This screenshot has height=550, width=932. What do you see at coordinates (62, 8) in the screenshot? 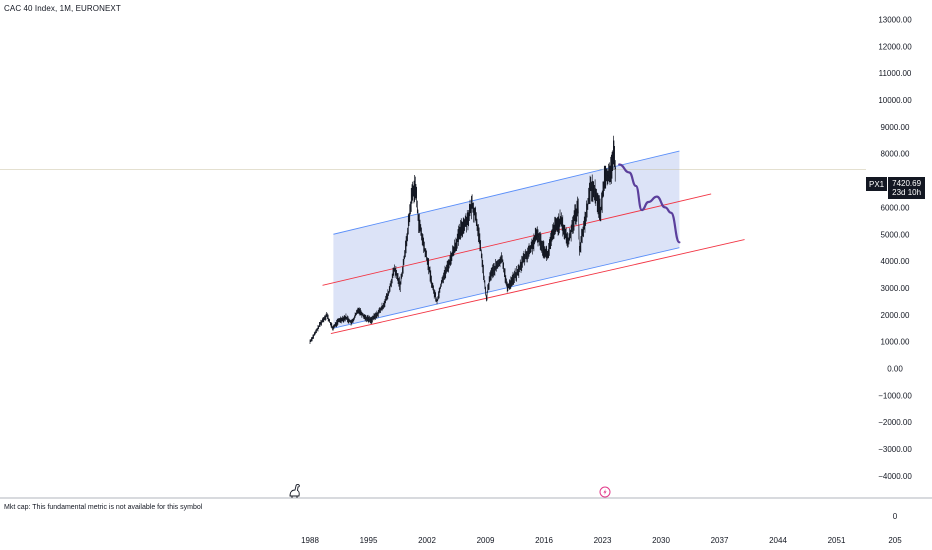
I see `symbol-title: CAC 40 Index, 1M, EURONEXT` at bounding box center [62, 8].